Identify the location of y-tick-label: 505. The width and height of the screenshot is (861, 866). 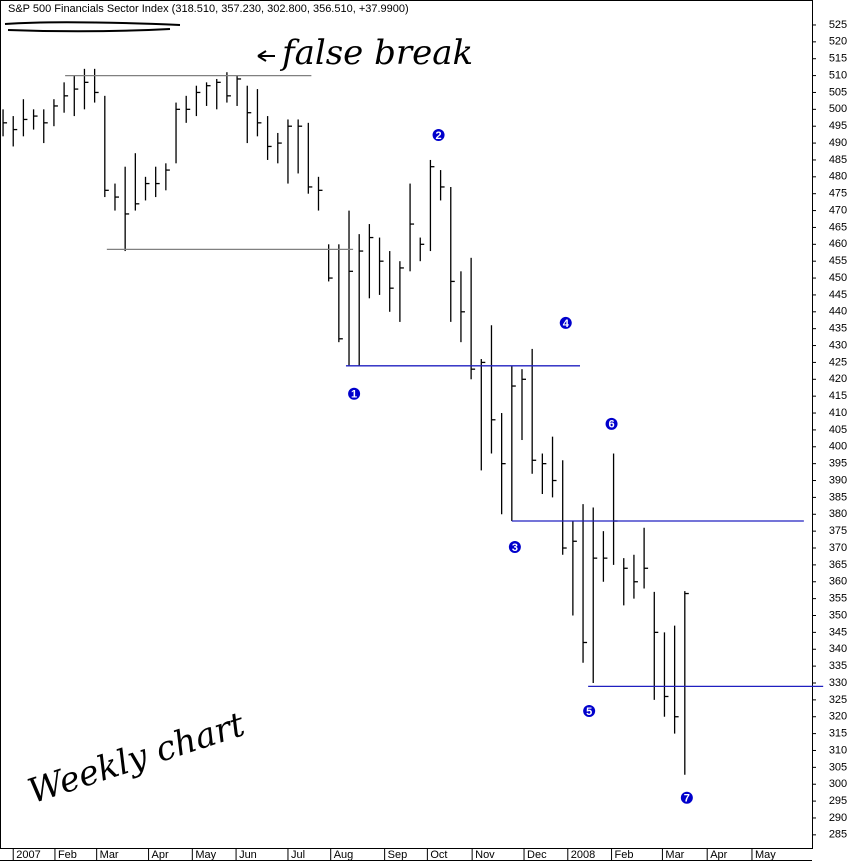
(838, 92).